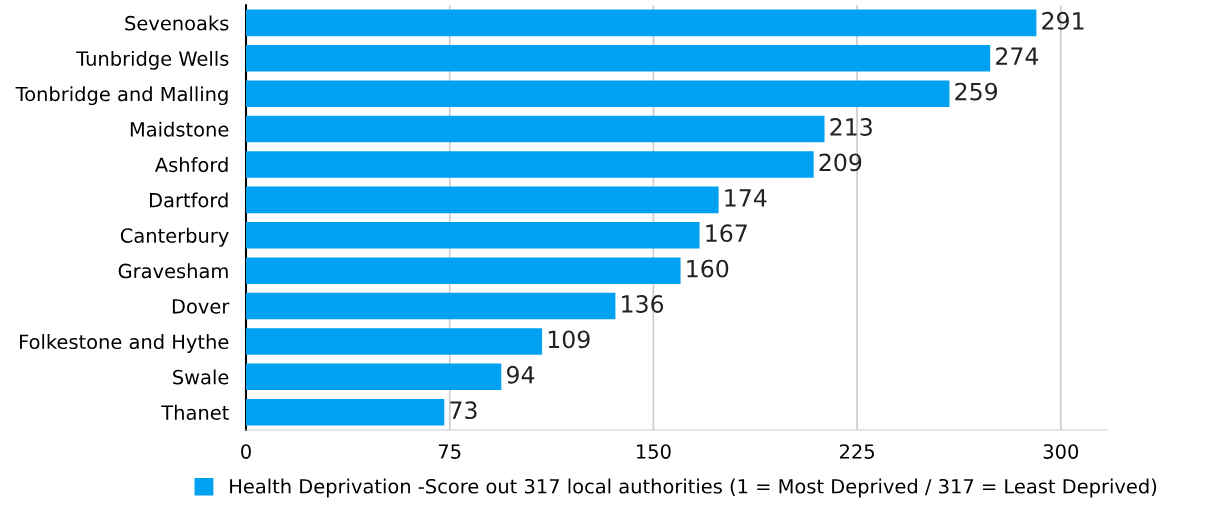  Describe the element at coordinates (189, 200) in the screenshot. I see `y-tick-label: Dartford` at that location.